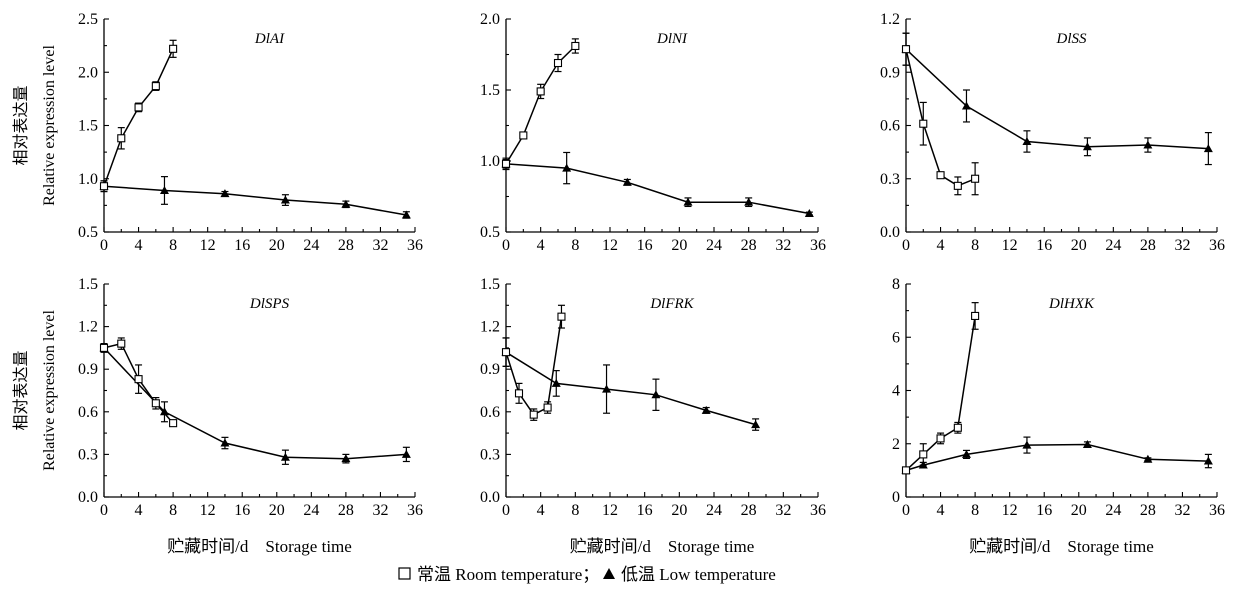  What do you see at coordinates (896, 391) in the screenshot?
I see `y-tick-label: 4` at bounding box center [896, 391].